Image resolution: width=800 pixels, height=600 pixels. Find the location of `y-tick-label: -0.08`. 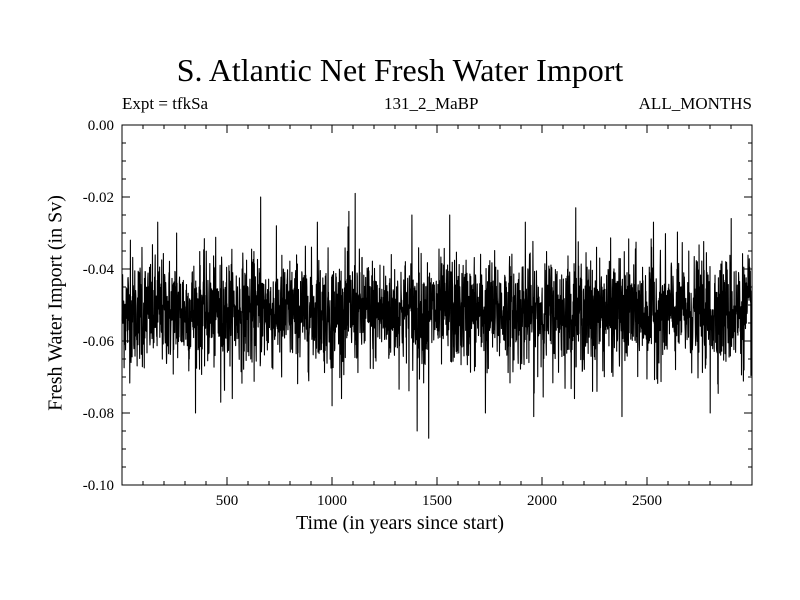

y-tick-label: -0.08 is located at coordinates (98, 414).